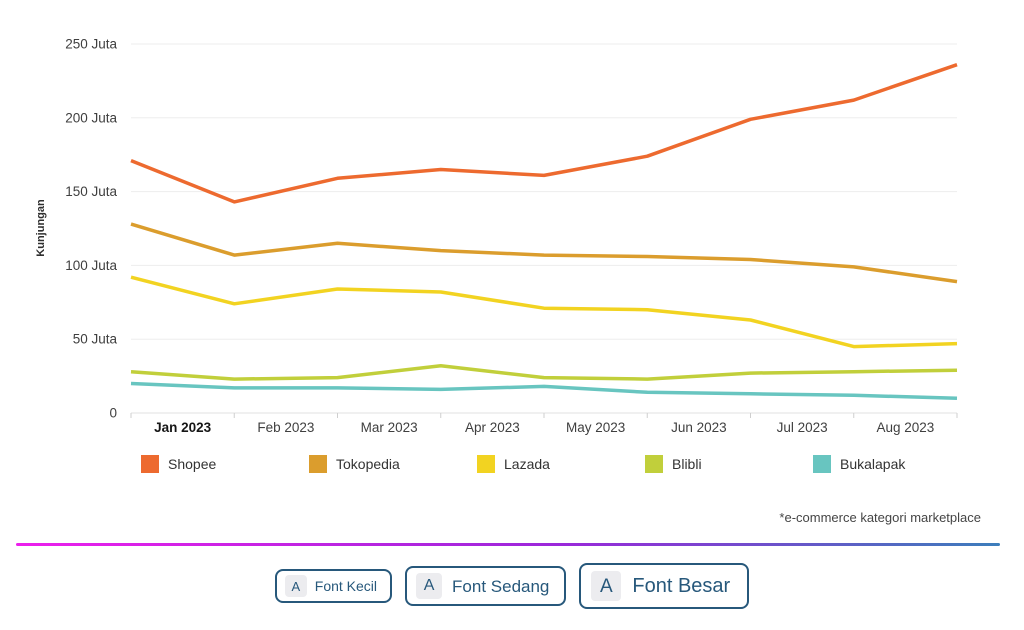 The width and height of the screenshot is (1024, 630). Describe the element at coordinates (183, 427) in the screenshot. I see `x-tick-label: Jan 2023` at that location.